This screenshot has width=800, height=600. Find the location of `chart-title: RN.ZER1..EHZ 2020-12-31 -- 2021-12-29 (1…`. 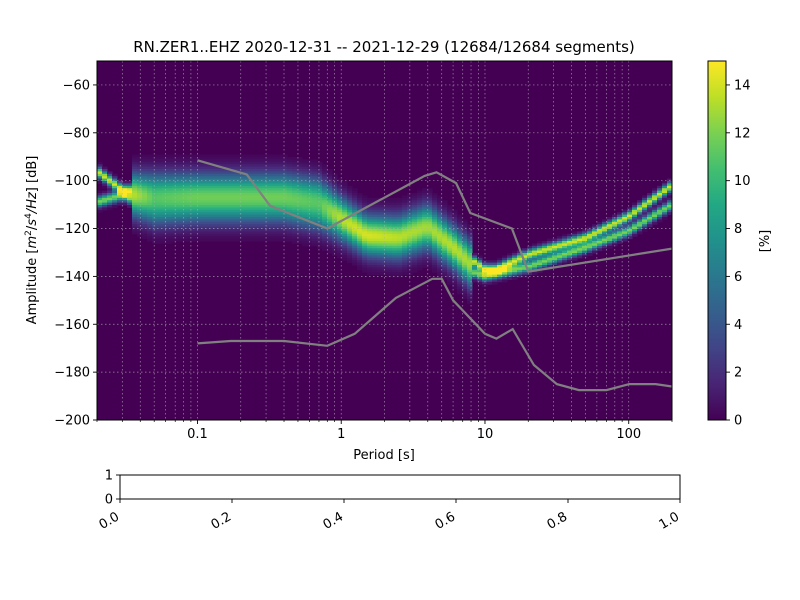

chart-title: RN.ZER1..EHZ 2020-12-31 -- 2021-12-29 (1… is located at coordinates (384, 47).